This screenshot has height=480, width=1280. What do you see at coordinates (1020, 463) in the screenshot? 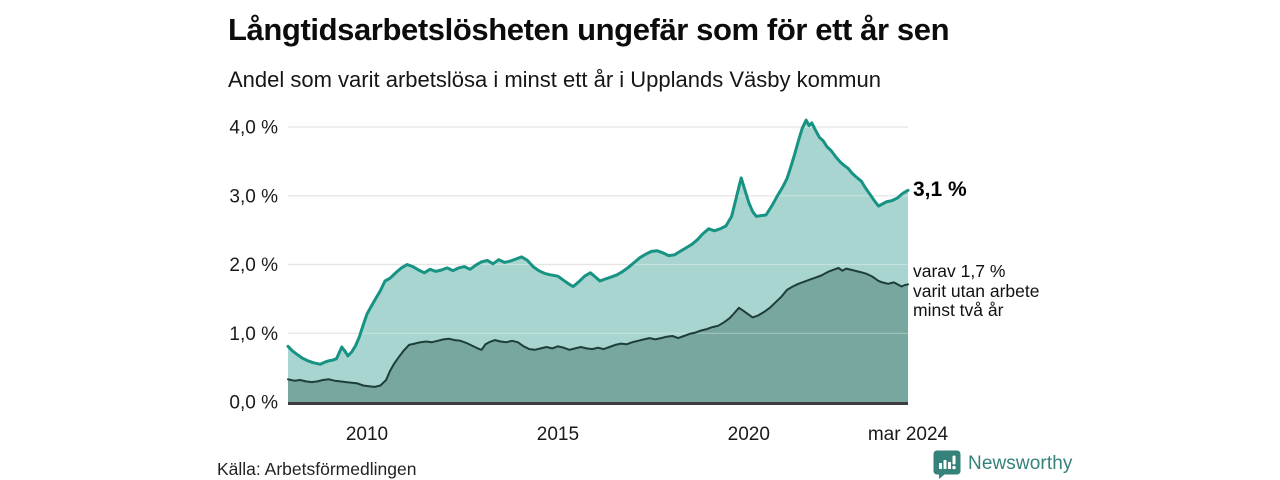
I see `newsworthy-brand-name: Newsworthy` at bounding box center [1020, 463].